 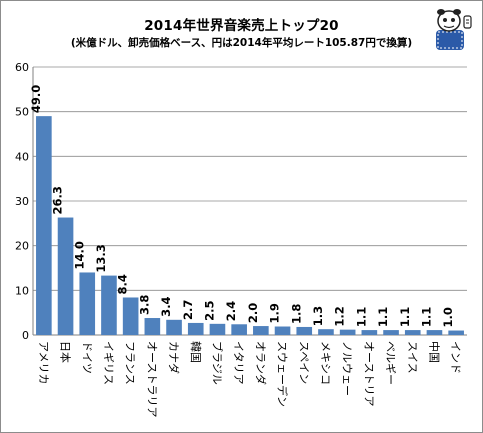 I want to click on x-tick-label: スペイン, so click(x=303, y=362).